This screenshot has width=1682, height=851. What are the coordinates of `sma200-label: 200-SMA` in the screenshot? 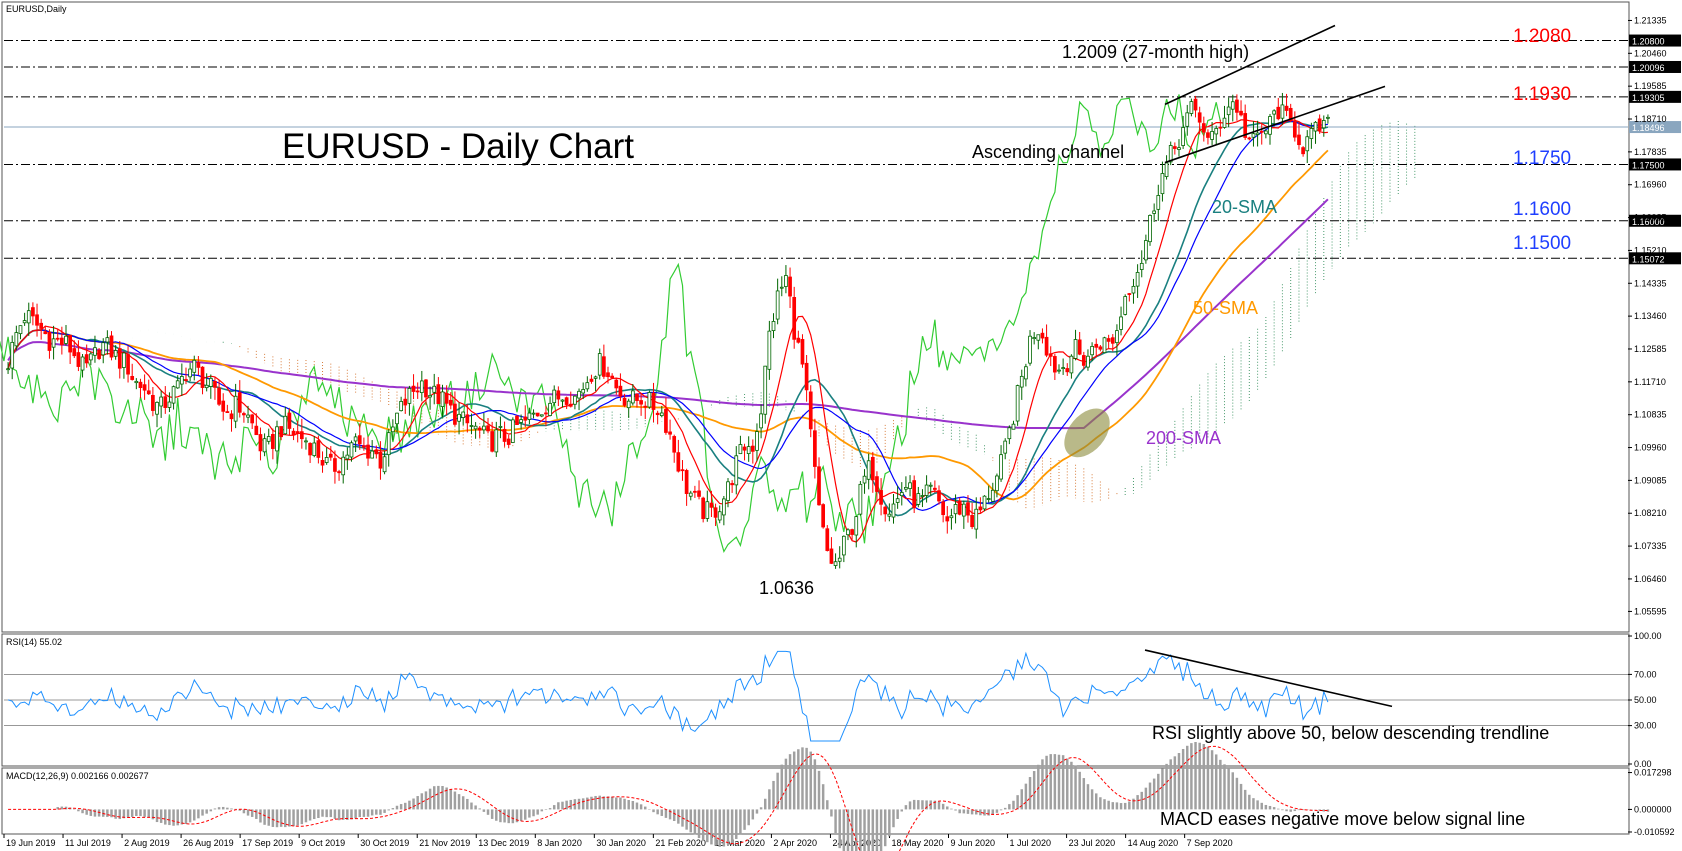 It's located at (1183, 438).